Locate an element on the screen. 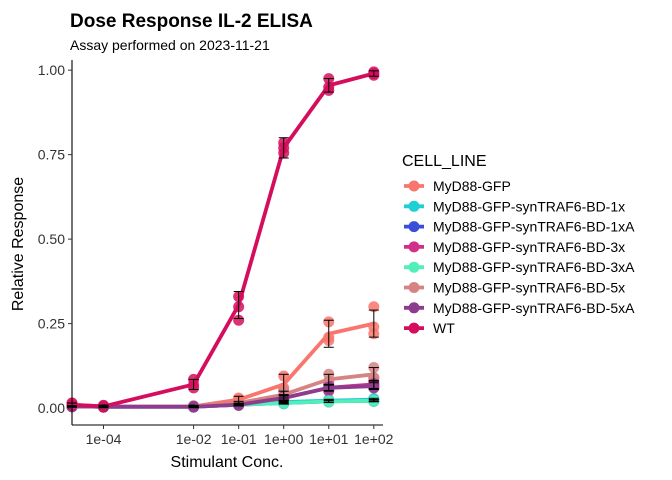  y-tick-label: 0.25 is located at coordinates (51, 324).